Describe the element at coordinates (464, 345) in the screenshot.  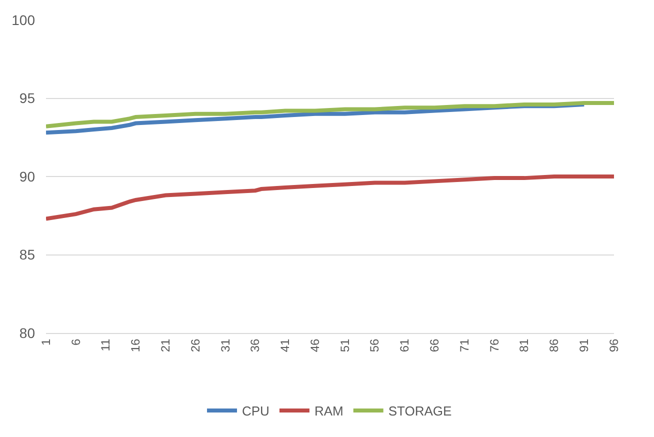
I see `x-tick-label: 71` at that location.